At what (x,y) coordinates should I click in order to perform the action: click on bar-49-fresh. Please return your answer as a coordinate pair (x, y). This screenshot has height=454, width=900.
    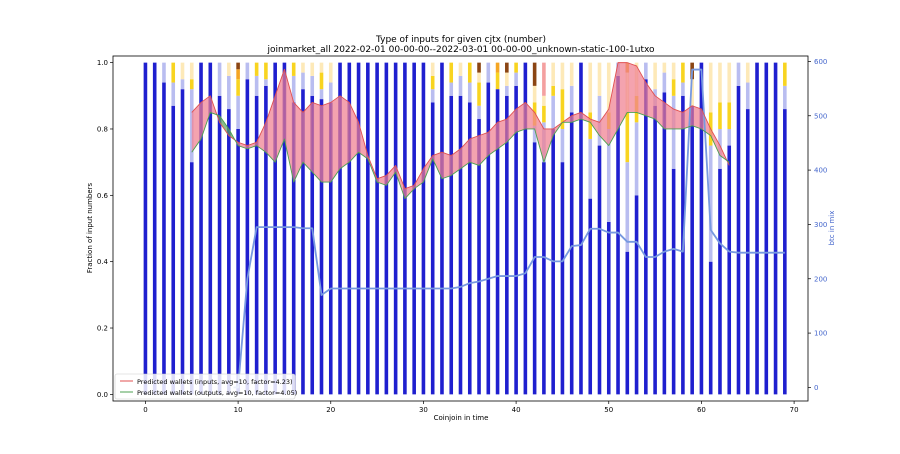
    Looking at the image, I should click on (599, 270).